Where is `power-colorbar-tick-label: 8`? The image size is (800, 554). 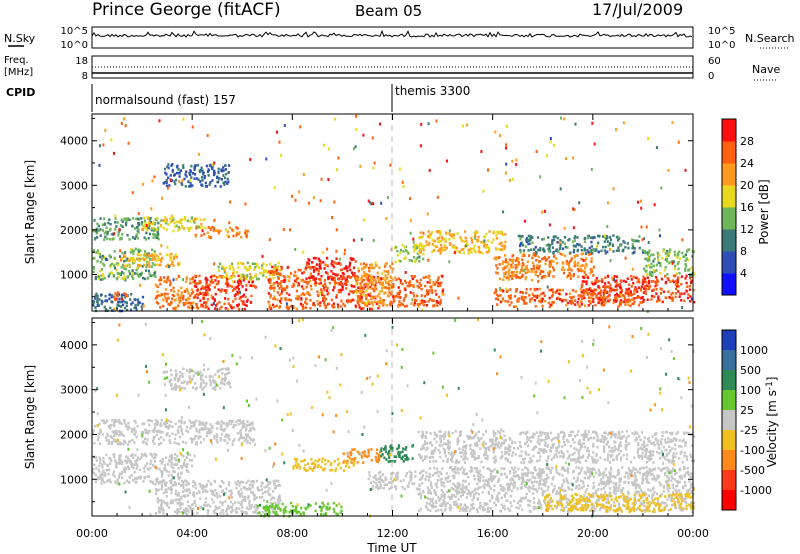 power-colorbar-tick-label: 8 is located at coordinates (743, 251).